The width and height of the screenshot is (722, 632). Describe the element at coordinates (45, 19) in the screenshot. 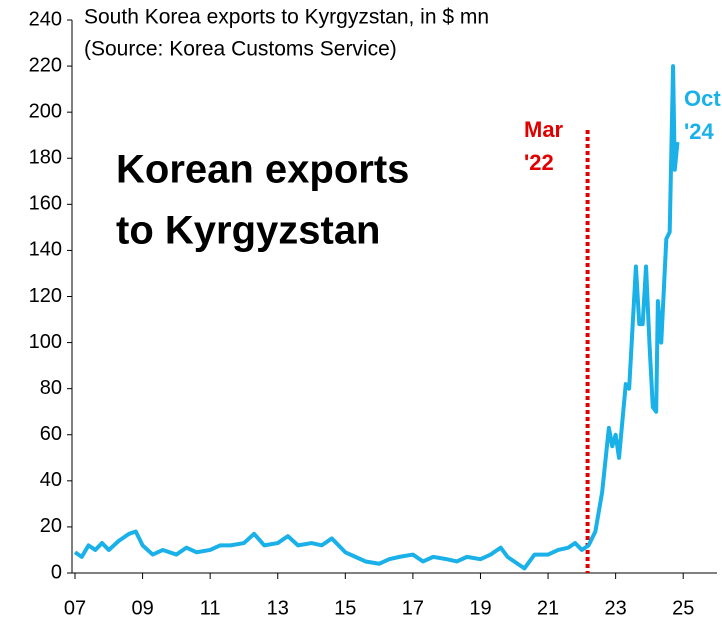

I see `y-tick-label: 240` at that location.